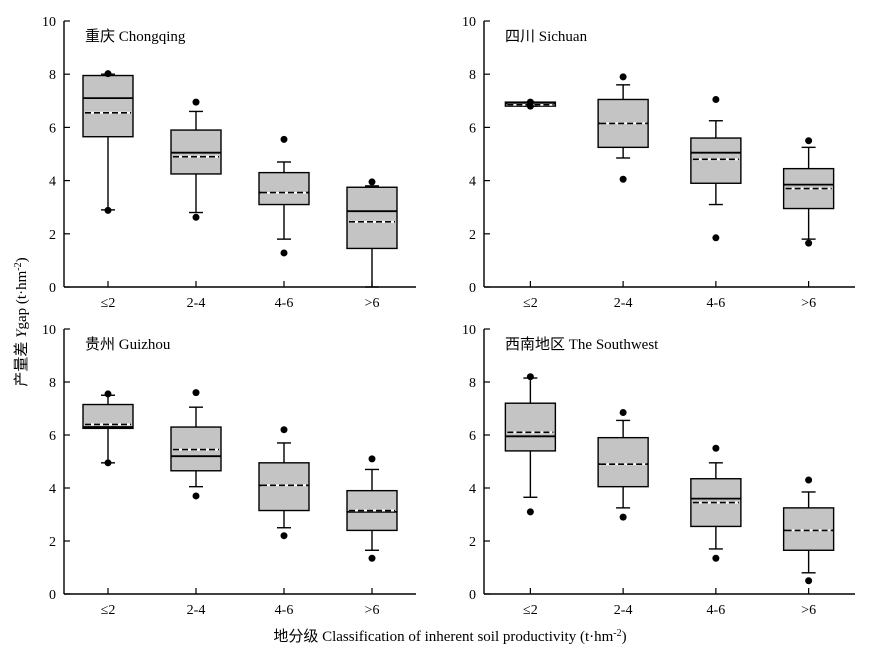  Describe the element at coordinates (135, 36) in the screenshot. I see `panel-title: 重庆 Chongqing` at that location.